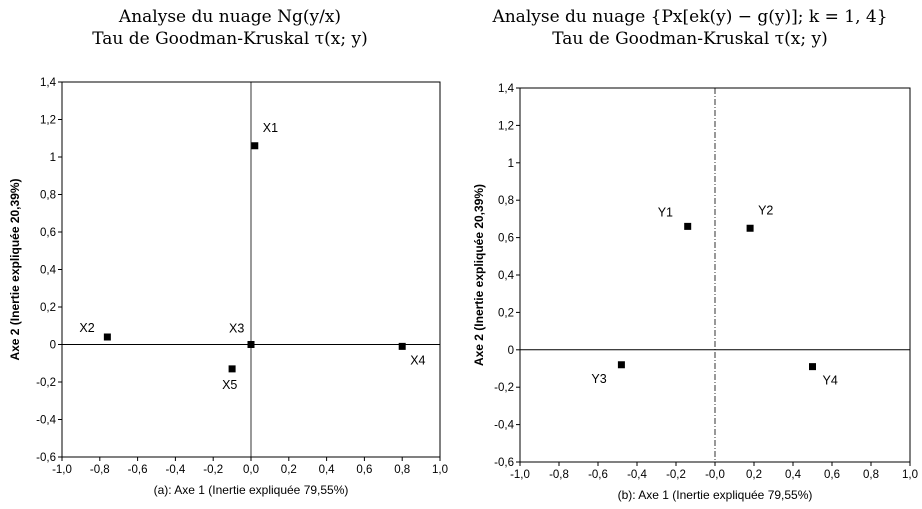 This screenshot has width=922, height=509. Describe the element at coordinates (621, 365) in the screenshot. I see `chart-b-point-y3` at that location.